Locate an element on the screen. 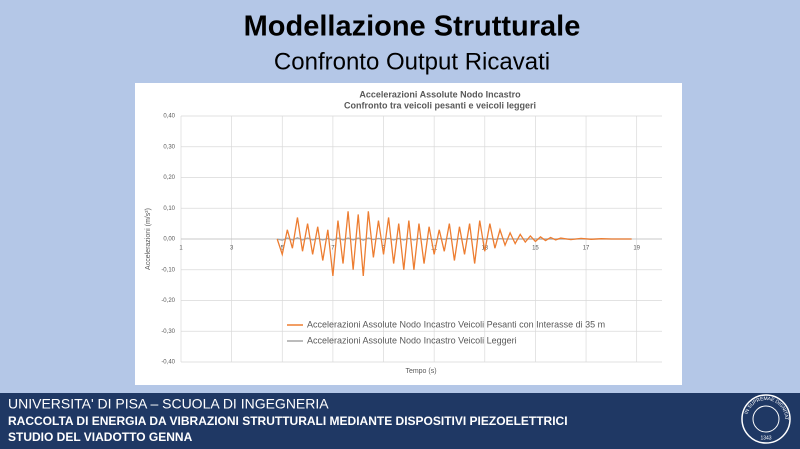 Image resolution: width=800 pixels, height=449 pixels. logo-year: 1343 is located at coordinates (765, 438).